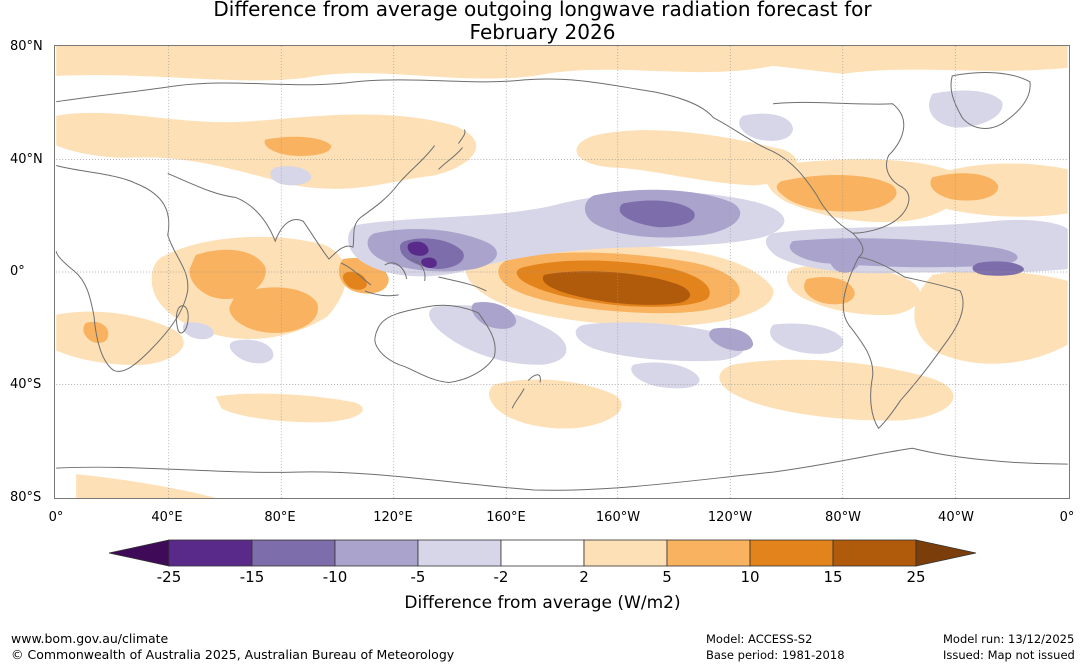 This screenshot has width=1085, height=667. What do you see at coordinates (584, 577) in the screenshot?
I see `colorbar-tick-label: 2` at bounding box center [584, 577].